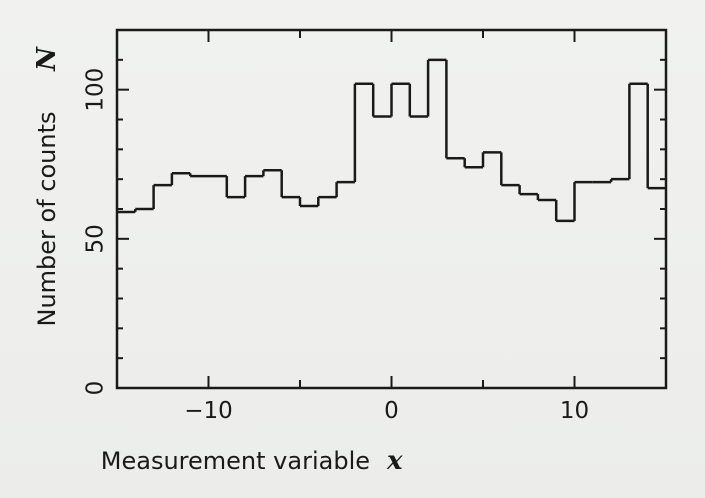 Image resolution: width=705 pixels, height=498 pixels. What do you see at coordinates (47, 218) in the screenshot?
I see `y-axis-title: Number of counts` at bounding box center [47, 218].